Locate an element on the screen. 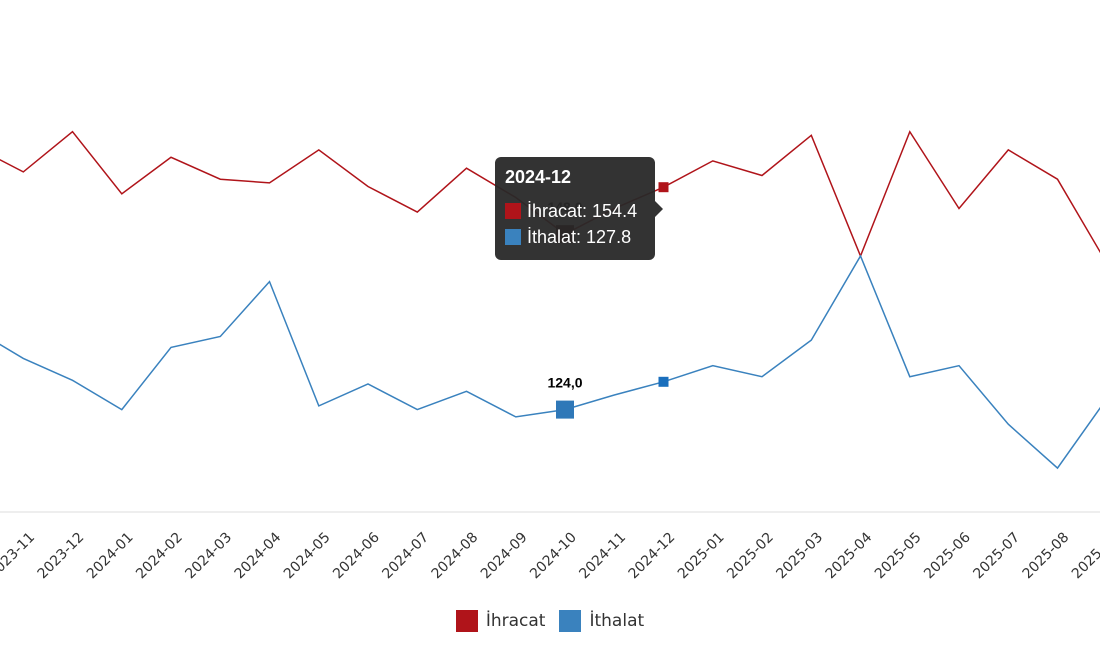  legend-label-ihracat: İhracat is located at coordinates (515, 621).